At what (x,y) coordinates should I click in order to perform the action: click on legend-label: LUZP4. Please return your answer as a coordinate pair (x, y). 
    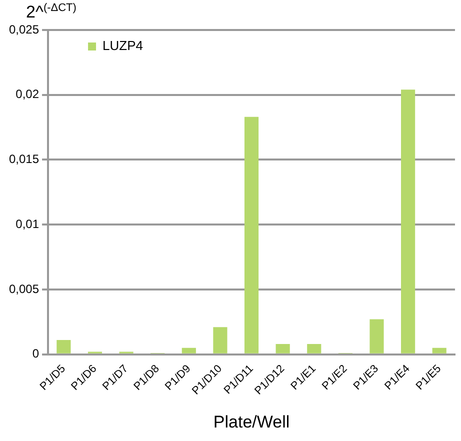
    Looking at the image, I should click on (122, 46).